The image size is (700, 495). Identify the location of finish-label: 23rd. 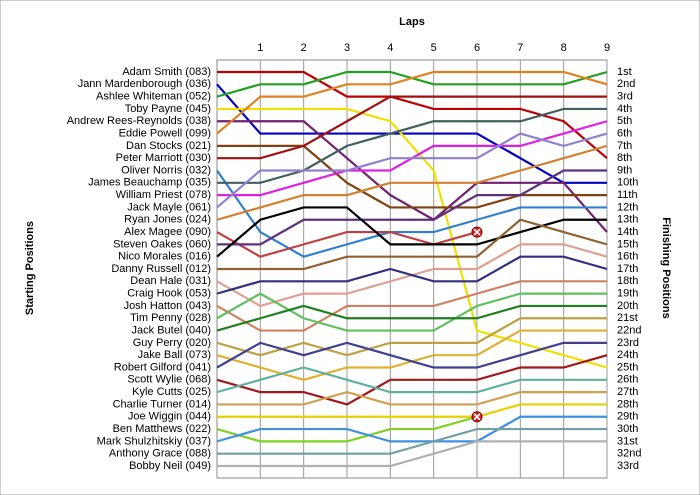
(628, 343).